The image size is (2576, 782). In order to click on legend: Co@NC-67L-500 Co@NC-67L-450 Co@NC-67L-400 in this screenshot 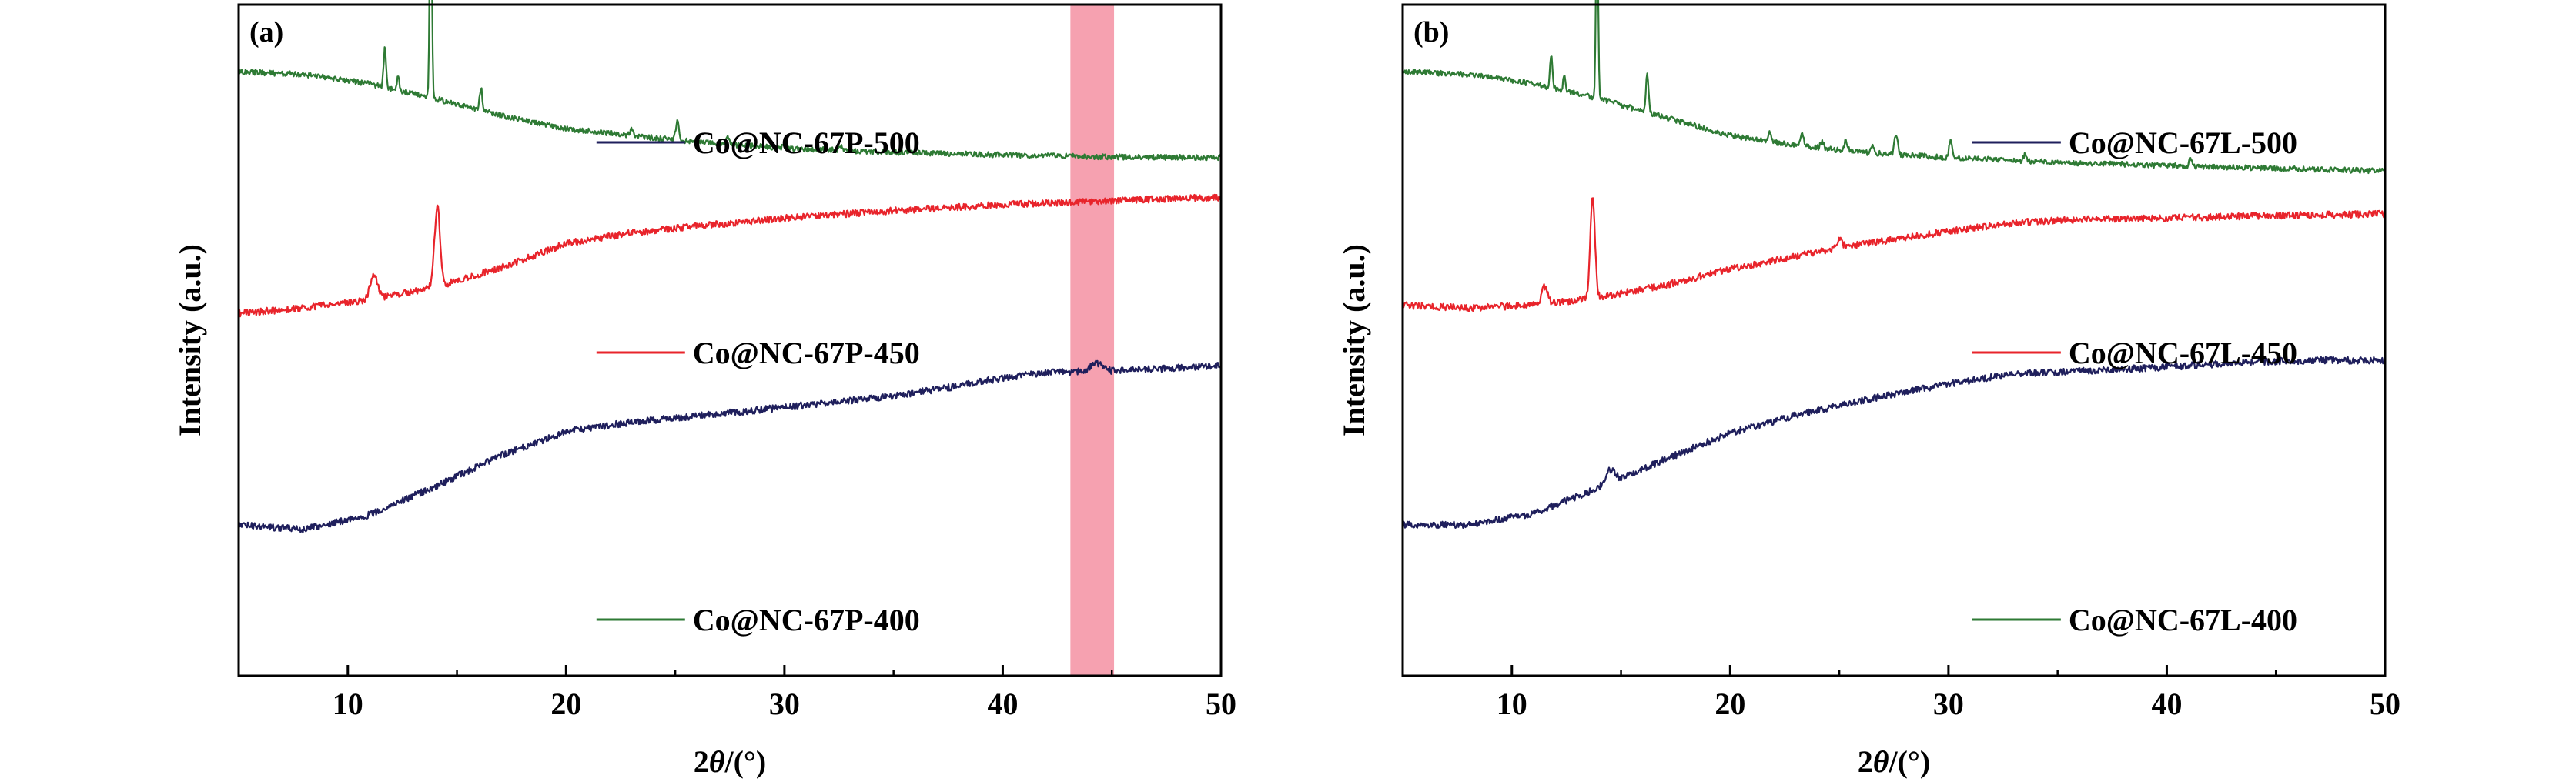, I will do `click(2134, 381)`.